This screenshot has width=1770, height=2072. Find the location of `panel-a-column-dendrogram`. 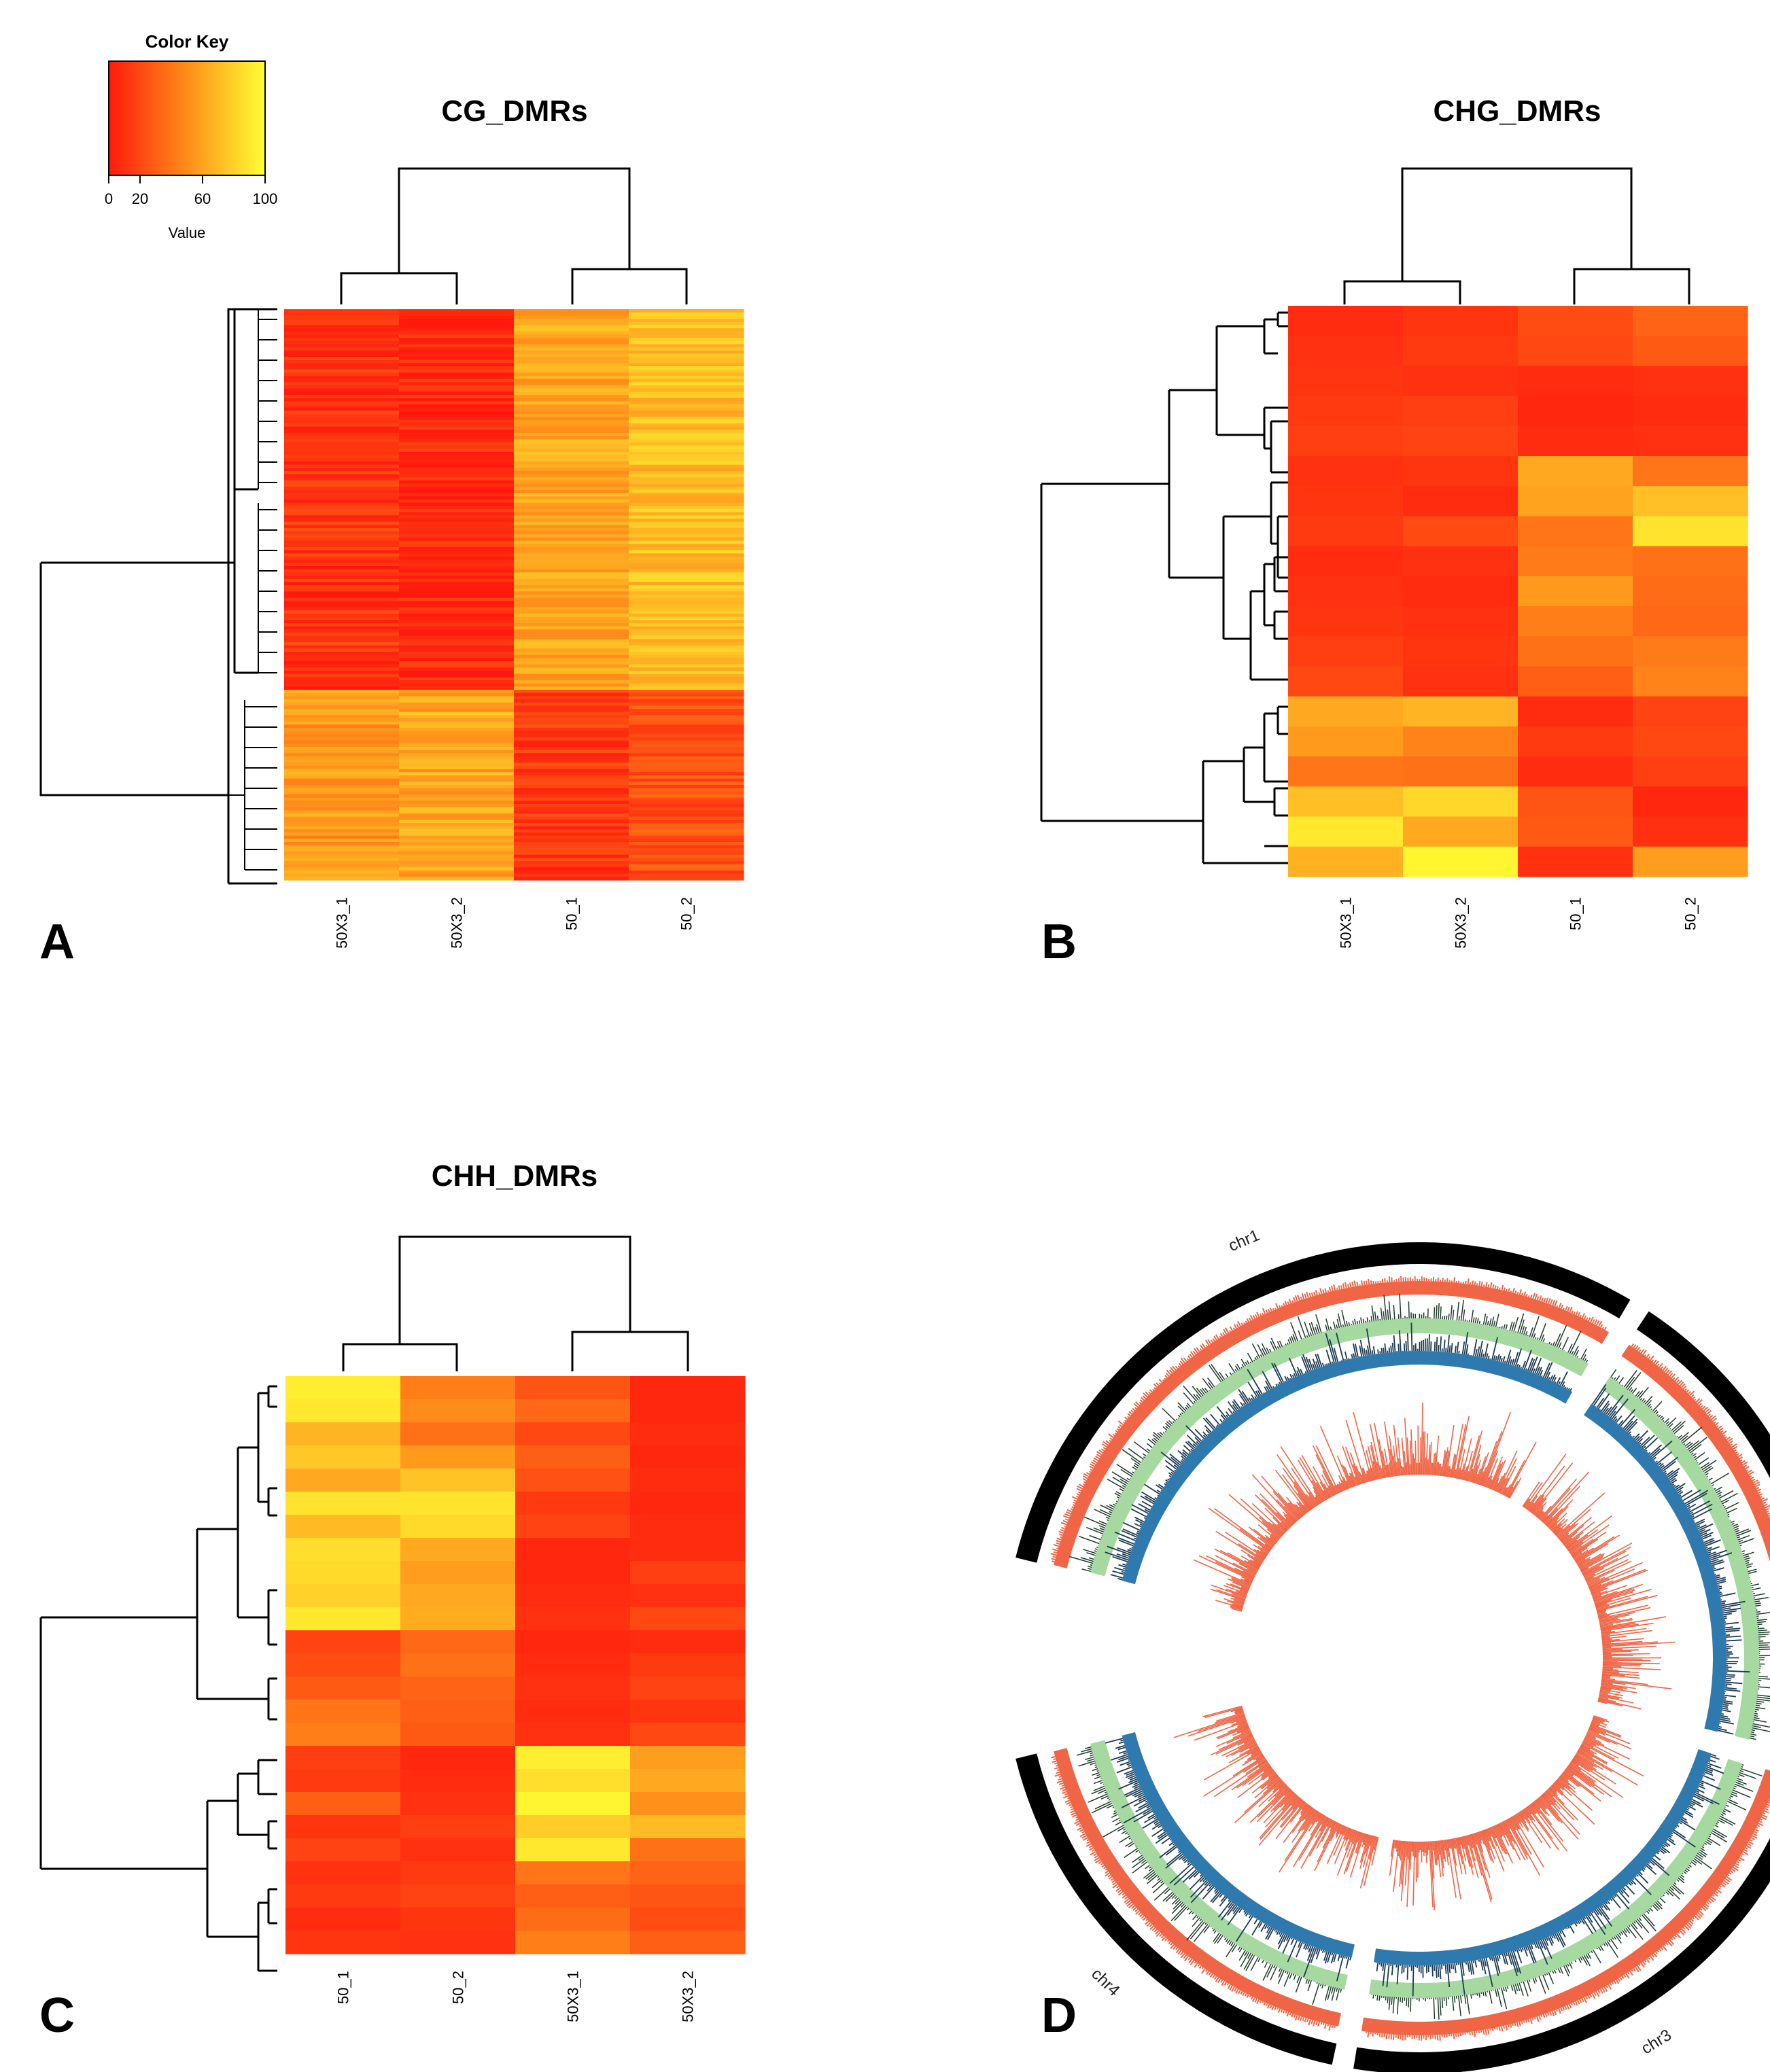

panel-a-column-dendrogram is located at coordinates (514, 235).